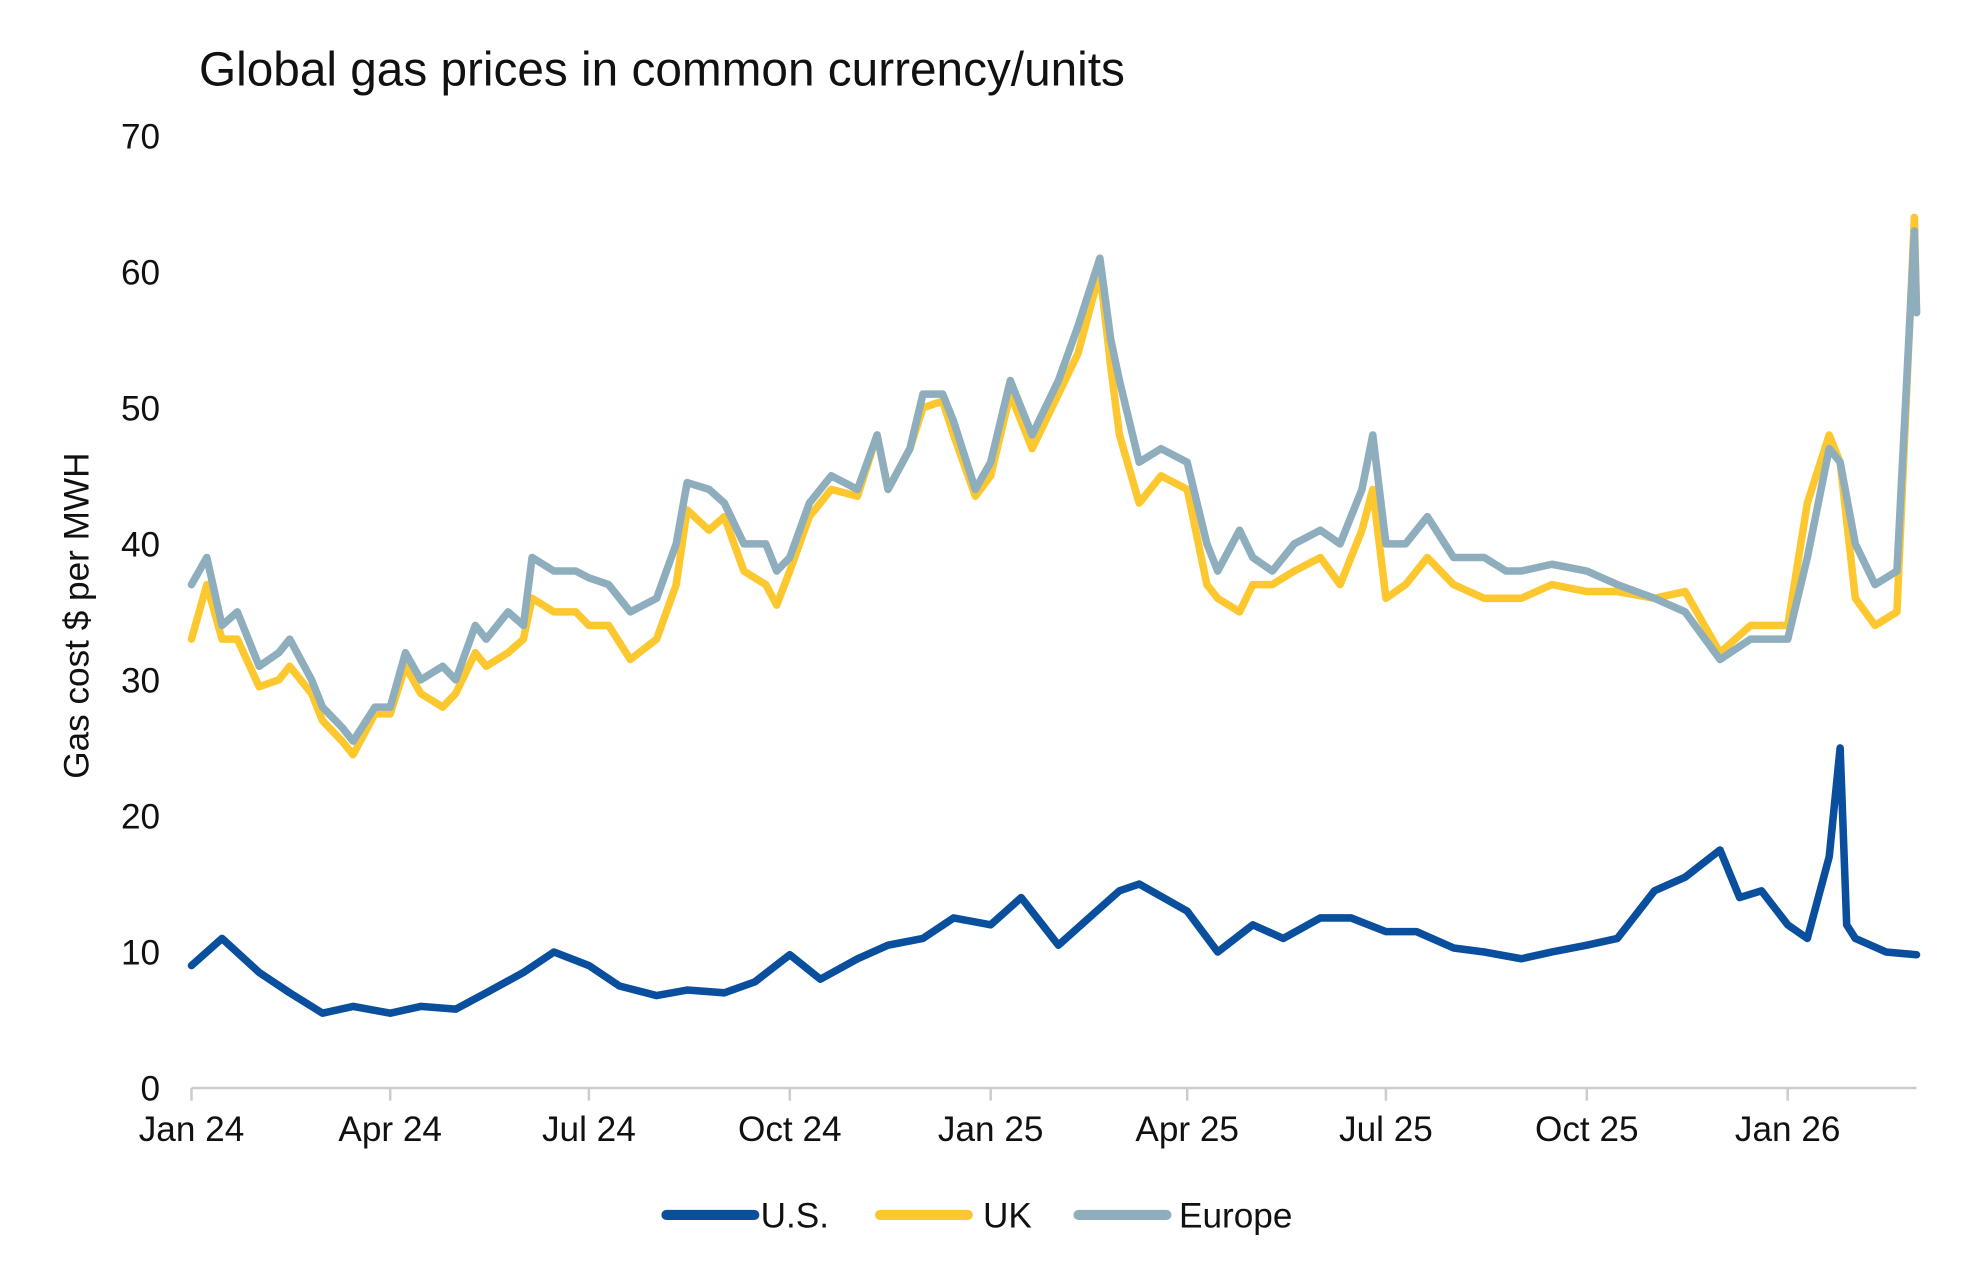  I want to click on y-tick-label: 0, so click(151, 1089).